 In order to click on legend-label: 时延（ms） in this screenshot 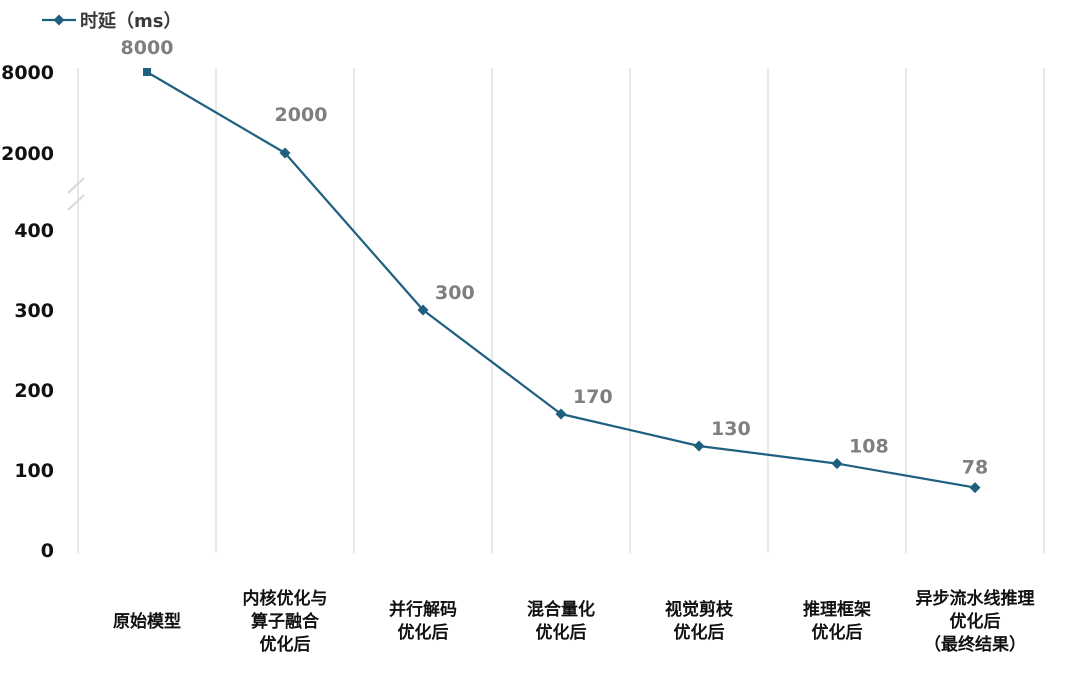, I will do `click(130, 21)`.